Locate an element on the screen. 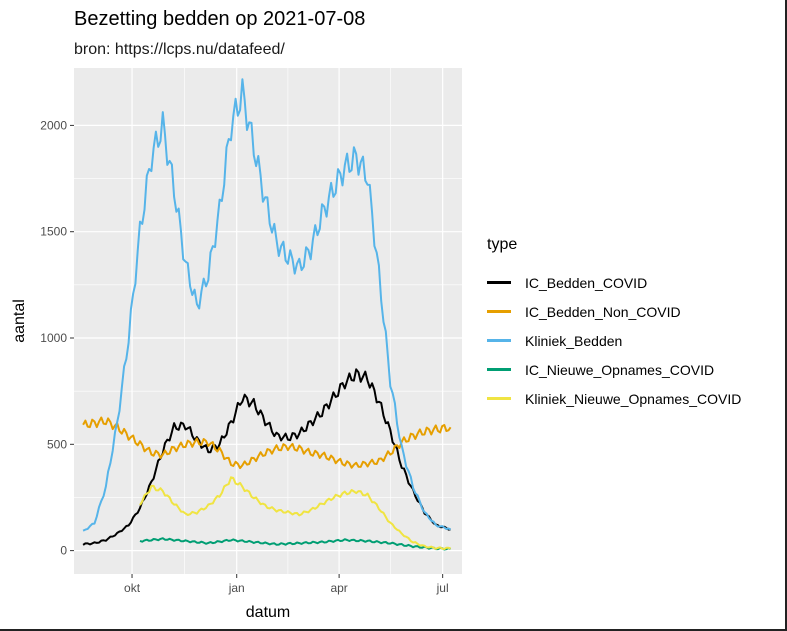 The height and width of the screenshot is (631, 787). y-tick-label: 0 is located at coordinates (63, 551).